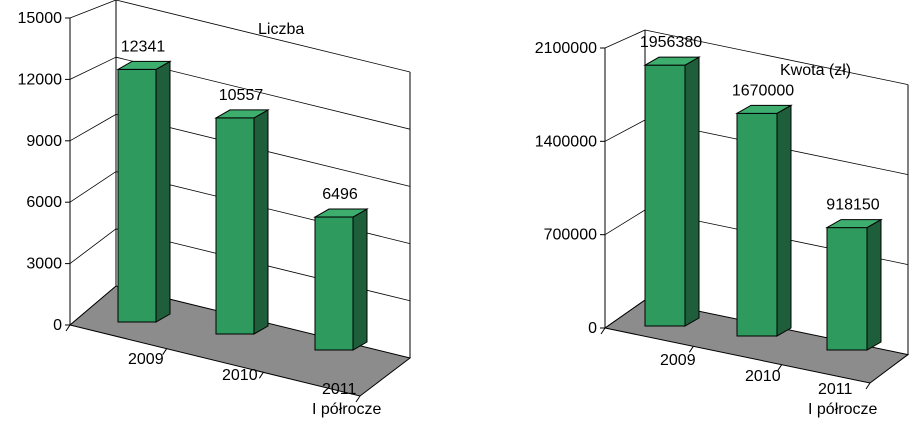  I want to click on y-tick-label: 700000, so click(570, 235).